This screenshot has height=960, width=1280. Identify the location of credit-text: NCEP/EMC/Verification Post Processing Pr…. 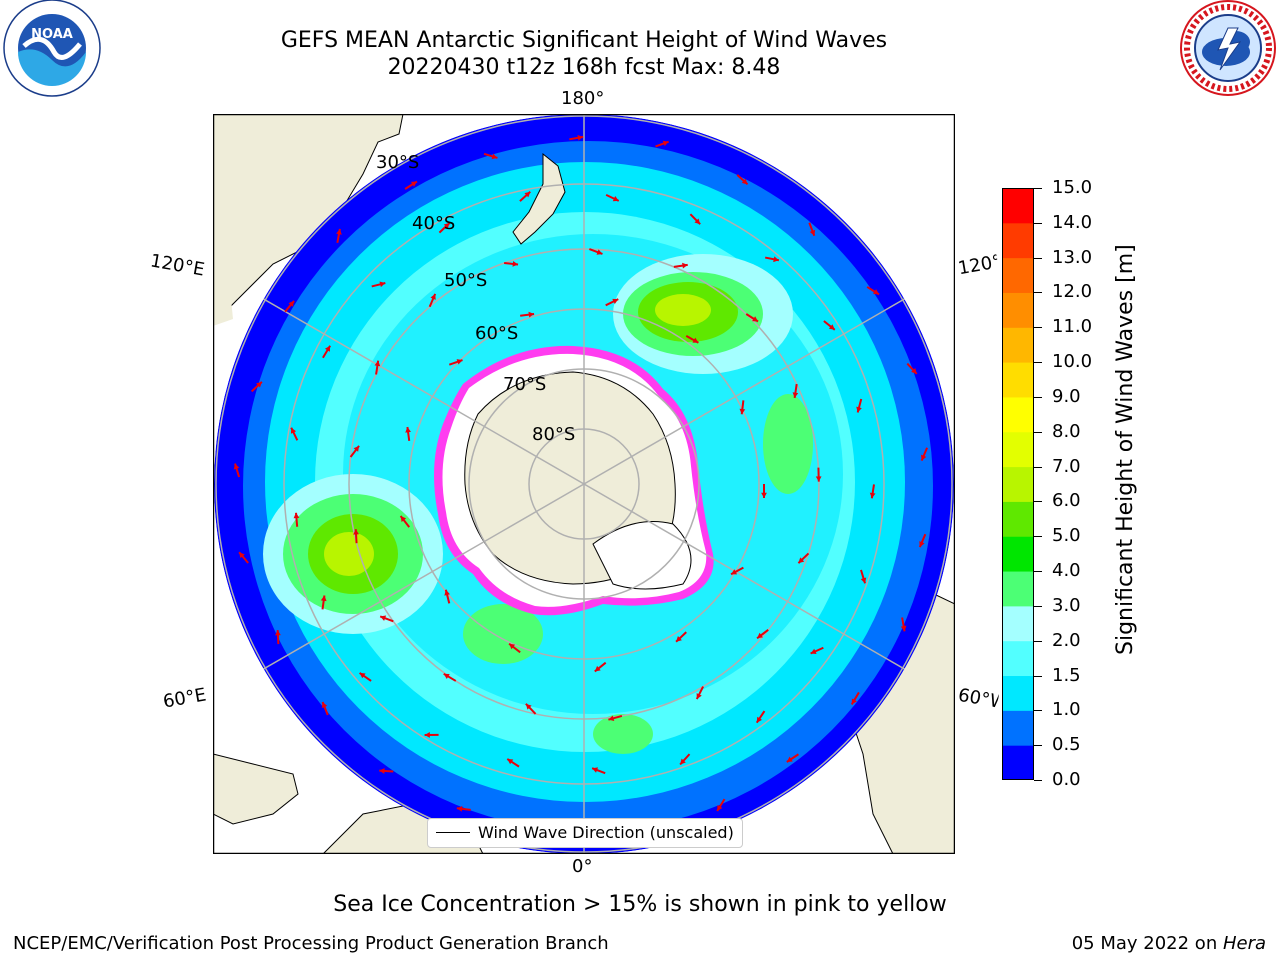
(311, 943).